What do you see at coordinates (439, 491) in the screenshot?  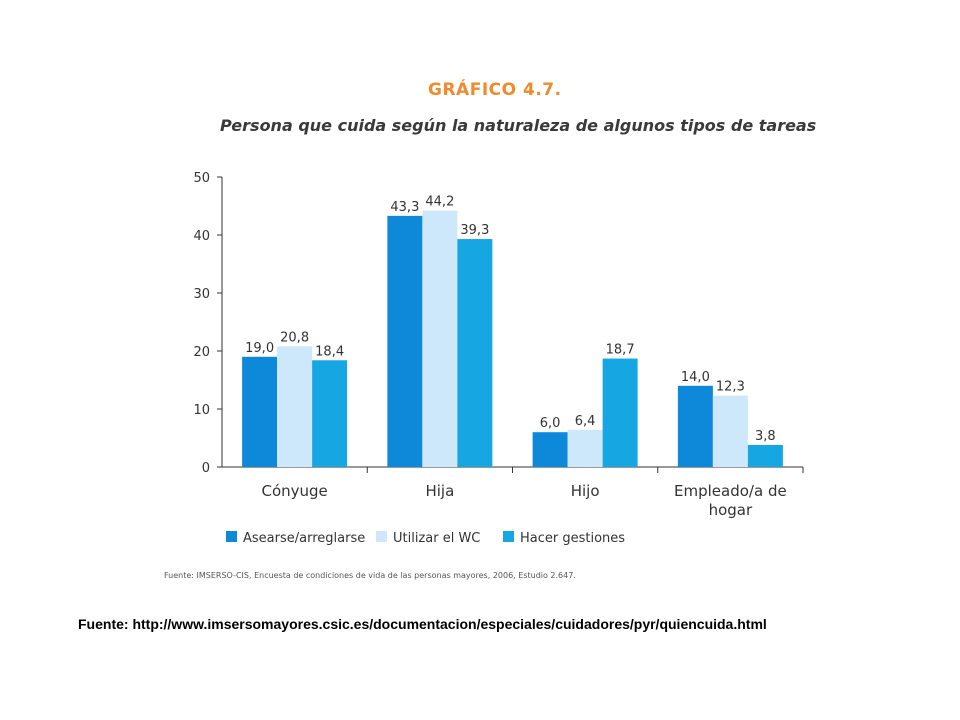 I see `category-label: Hija` at bounding box center [439, 491].